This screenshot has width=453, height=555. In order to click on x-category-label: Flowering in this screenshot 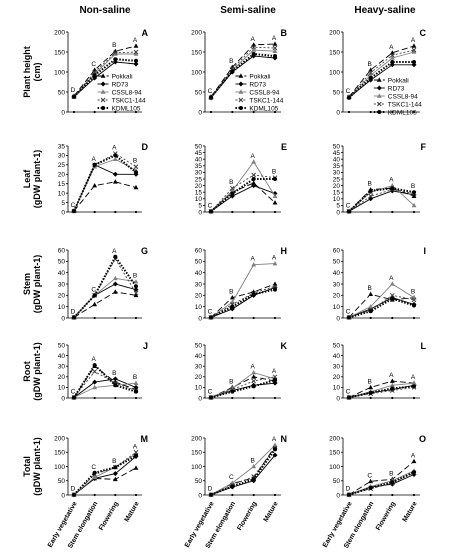, I will do `click(247, 516)`.